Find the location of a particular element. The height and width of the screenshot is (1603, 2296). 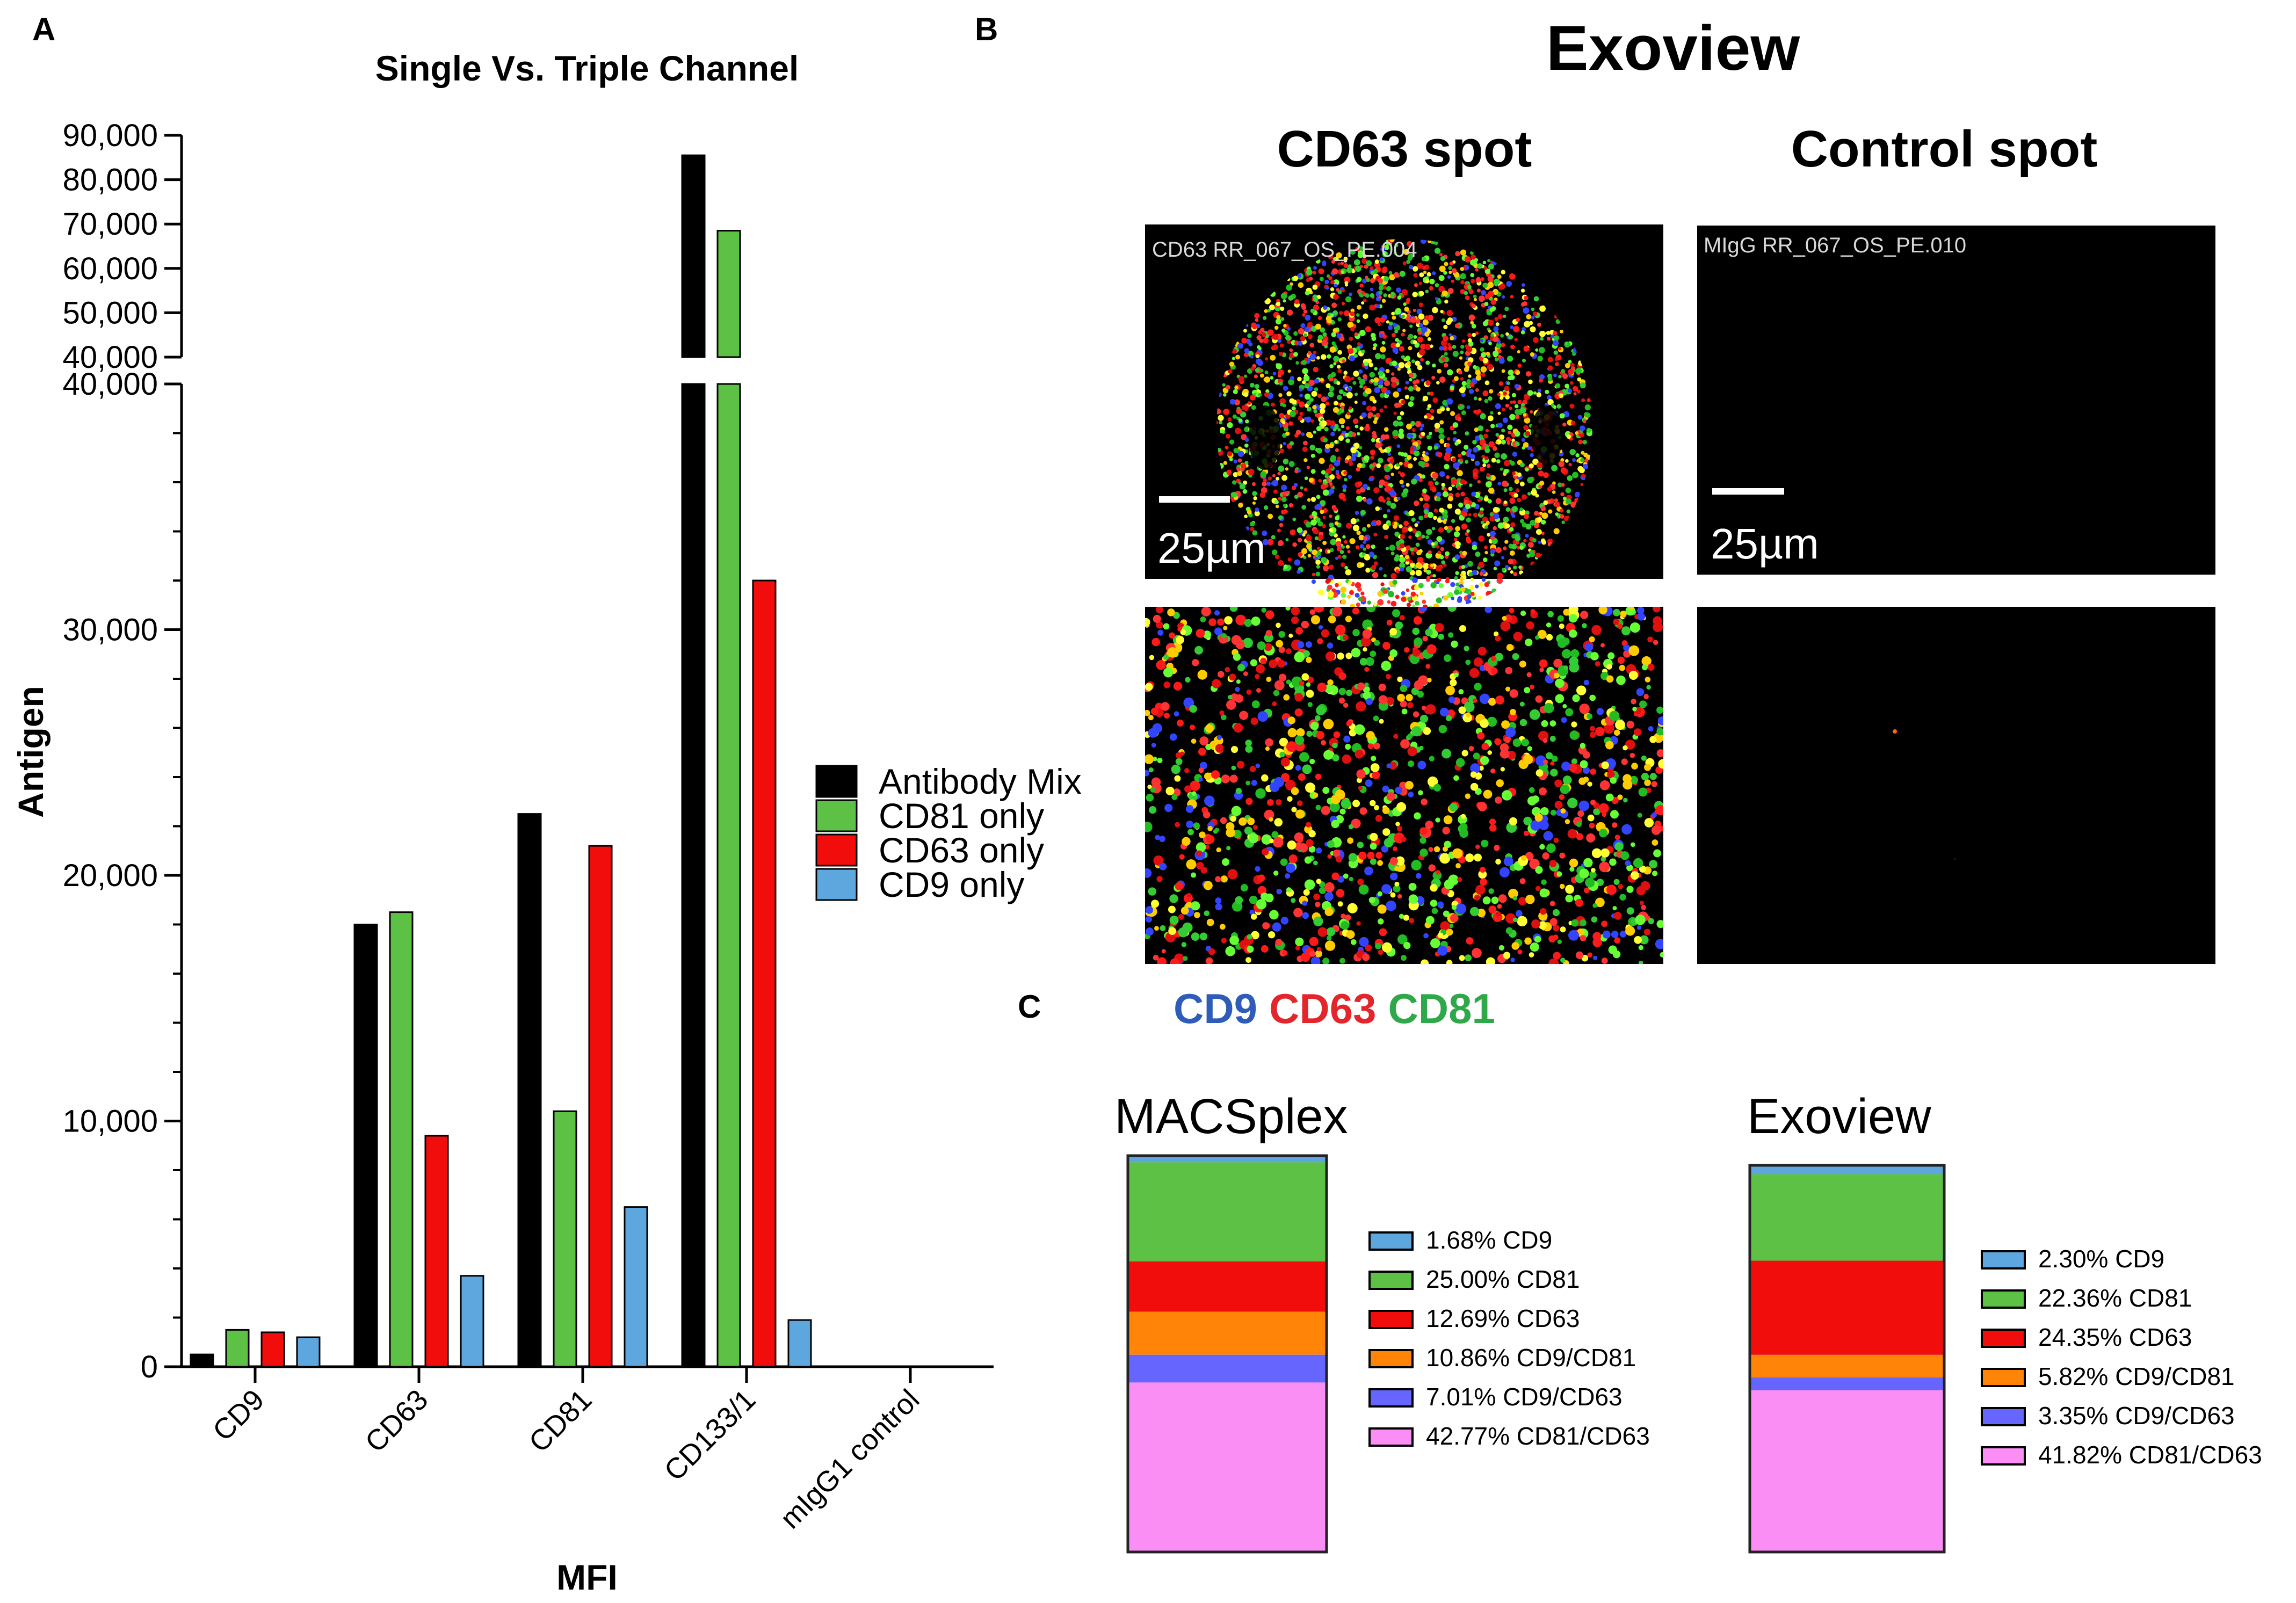

channel-legend: CD9 CD63 CD81 is located at coordinates (1334, 1009).